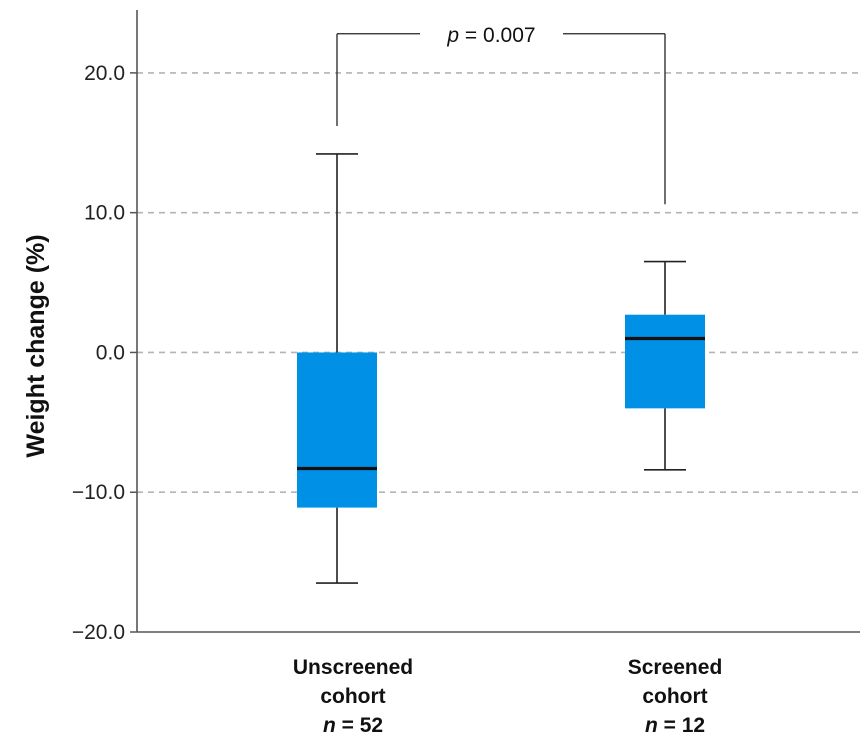  What do you see at coordinates (681, 725) in the screenshot?
I see `n-value: = 12` at bounding box center [681, 725].